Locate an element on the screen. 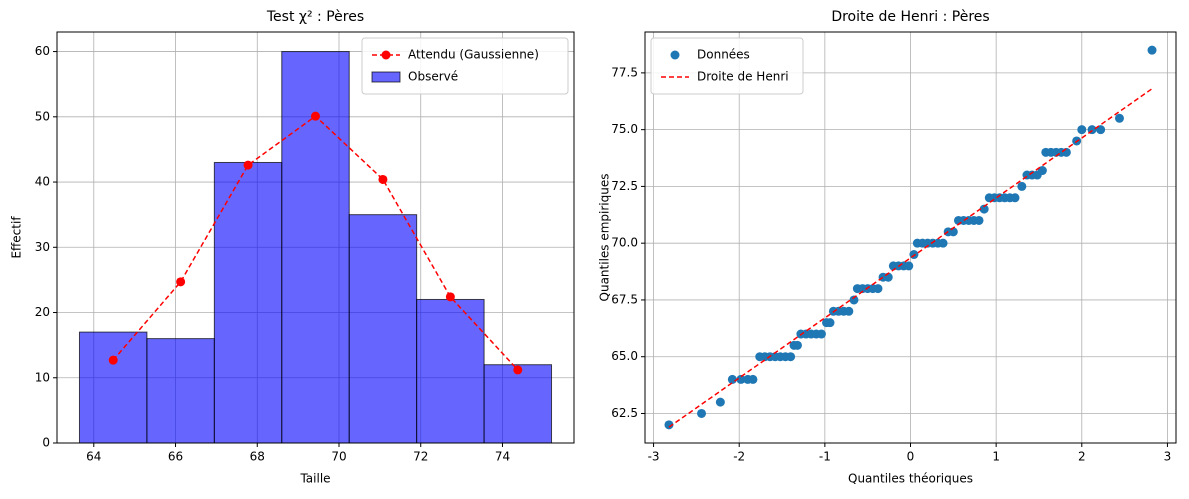  chart-title: Test χ² : Pères is located at coordinates (315, 17).